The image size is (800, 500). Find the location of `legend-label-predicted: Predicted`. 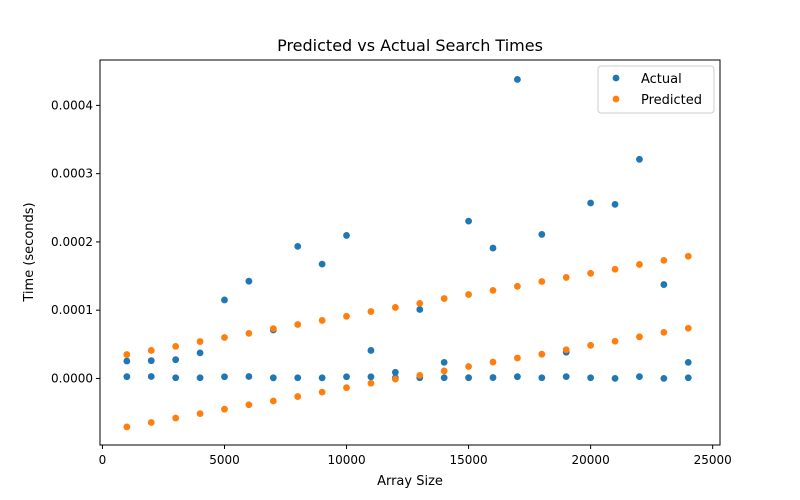

legend-label-predicted: Predicted is located at coordinates (671, 100).